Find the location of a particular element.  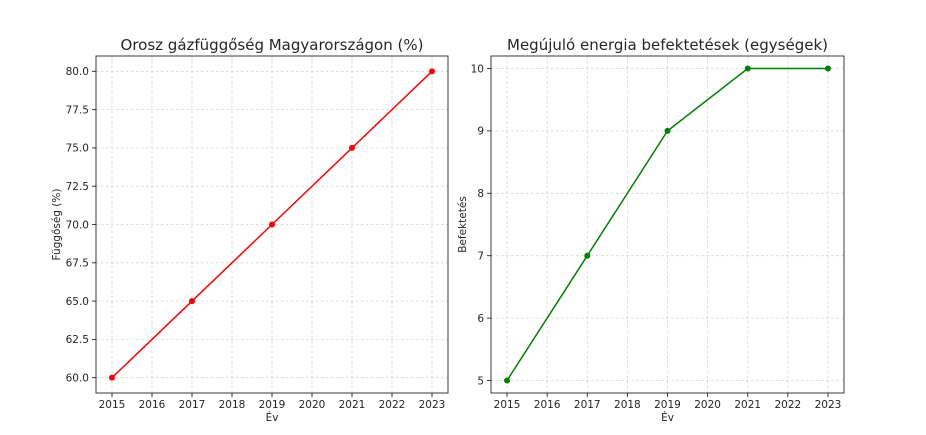

y-axis-label: Befektetés is located at coordinates (463, 224).